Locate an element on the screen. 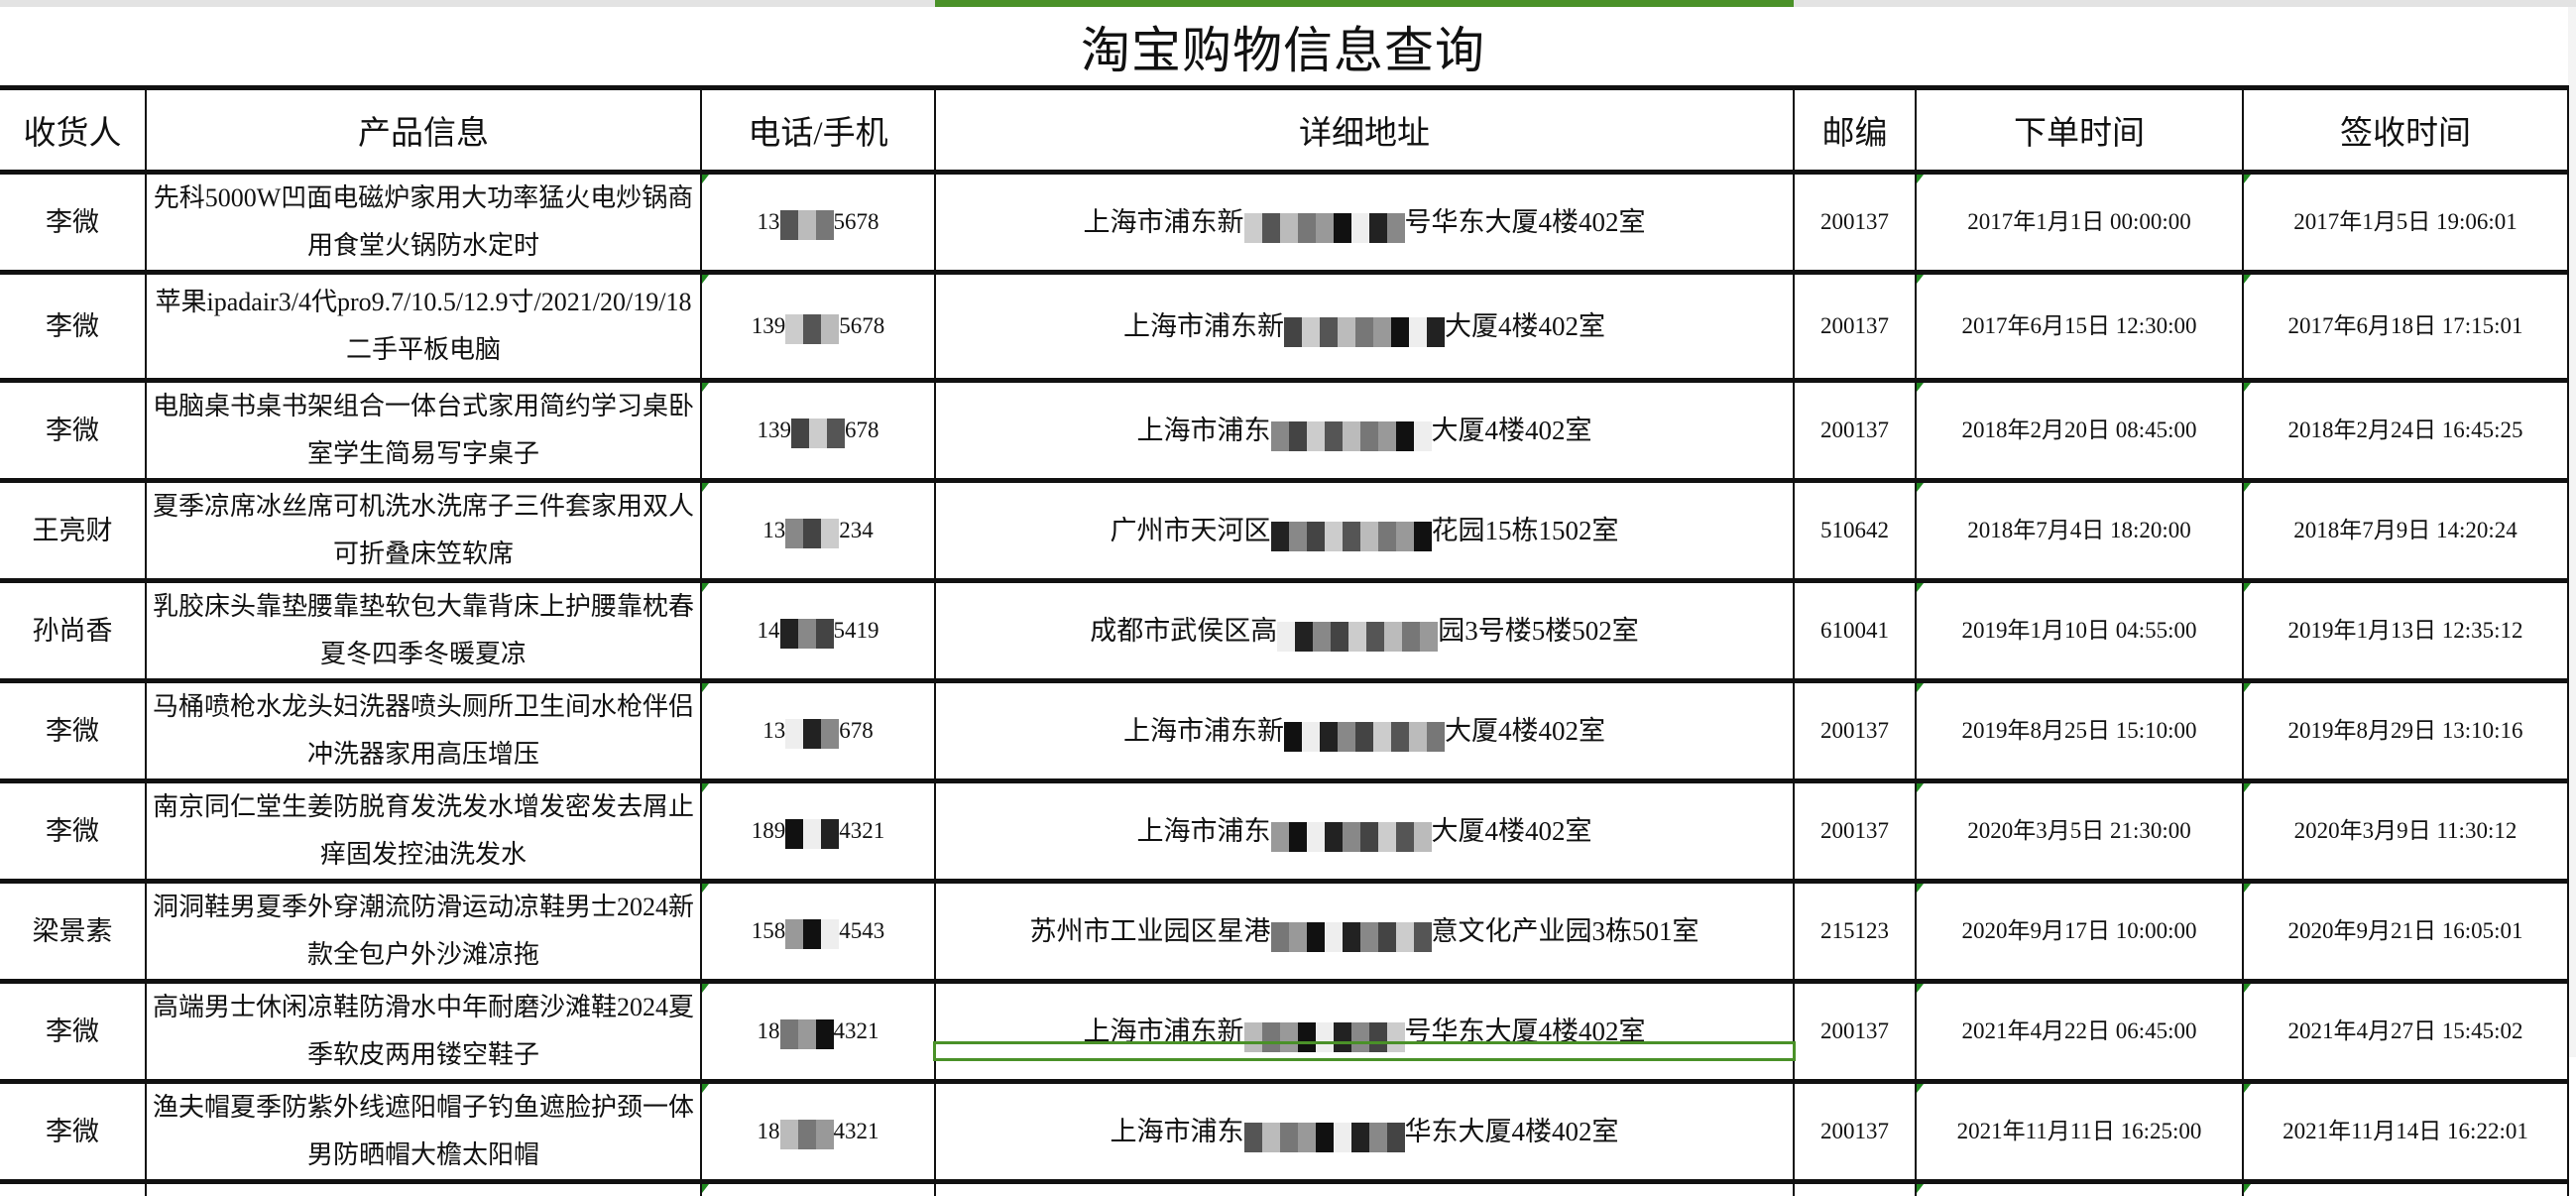 The image size is (2576, 1196). order-time-cell: 2018年7月4日 18:20:00 is located at coordinates (2079, 529).